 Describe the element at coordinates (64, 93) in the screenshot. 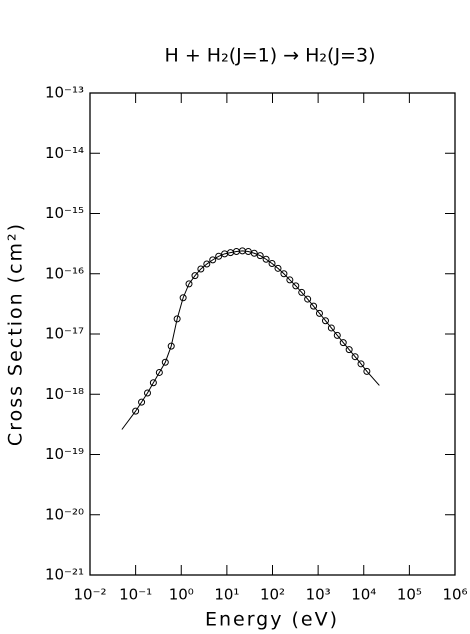

I see `y-tick-label: 10⁻¹³` at that location.